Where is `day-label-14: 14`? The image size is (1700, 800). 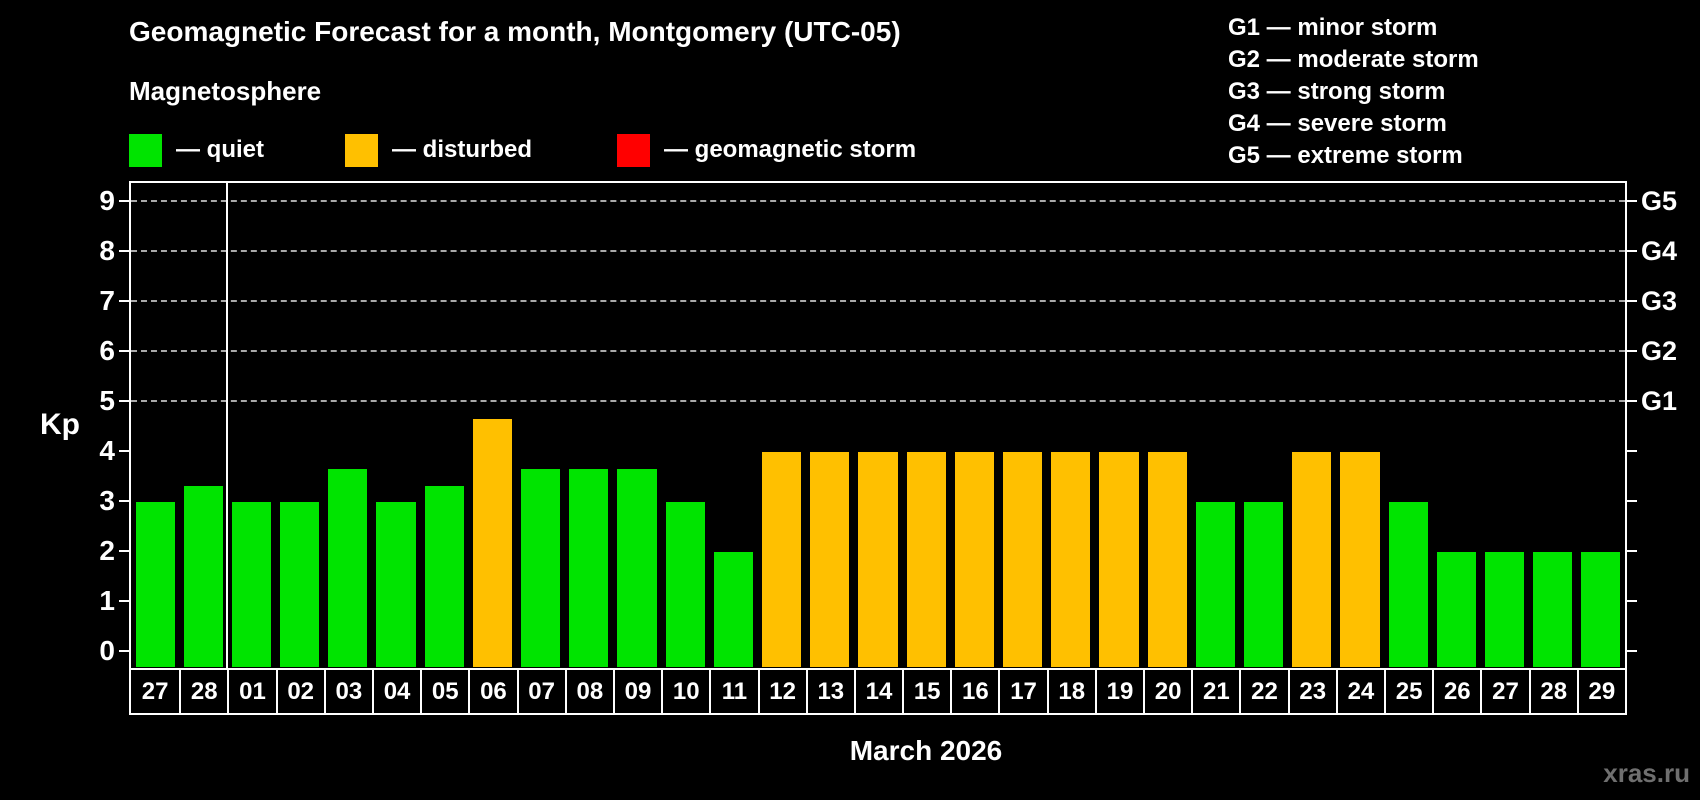 day-label-14: 14 is located at coordinates (877, 691).